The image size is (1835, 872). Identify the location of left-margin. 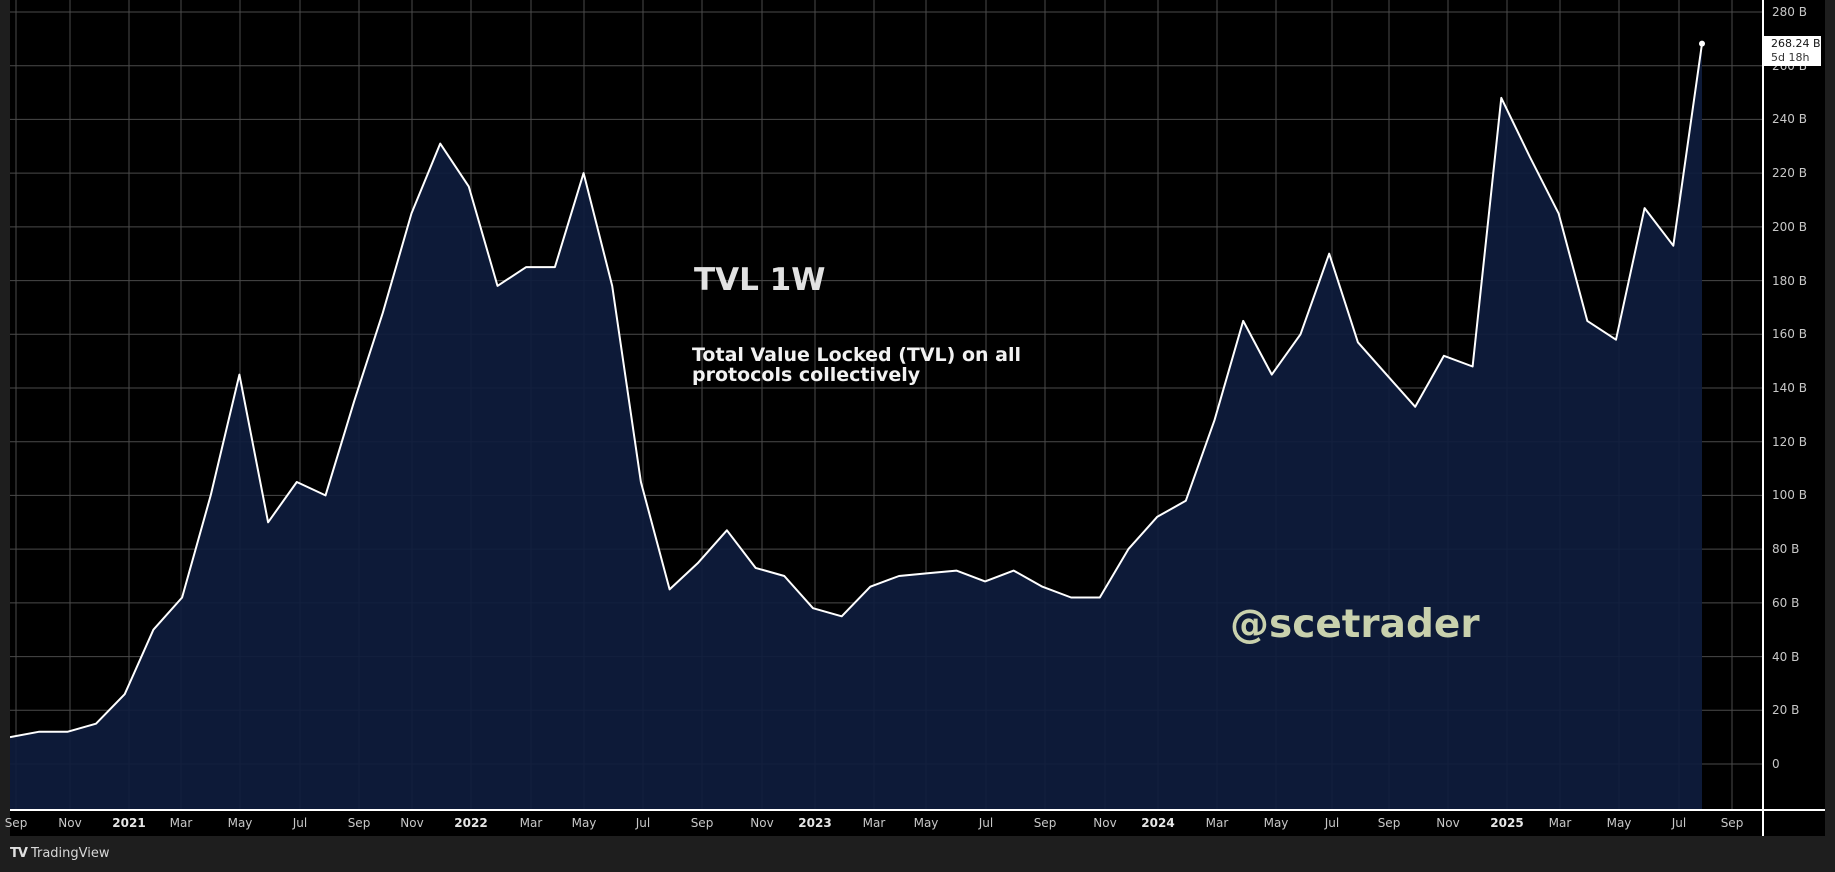
(5, 418).